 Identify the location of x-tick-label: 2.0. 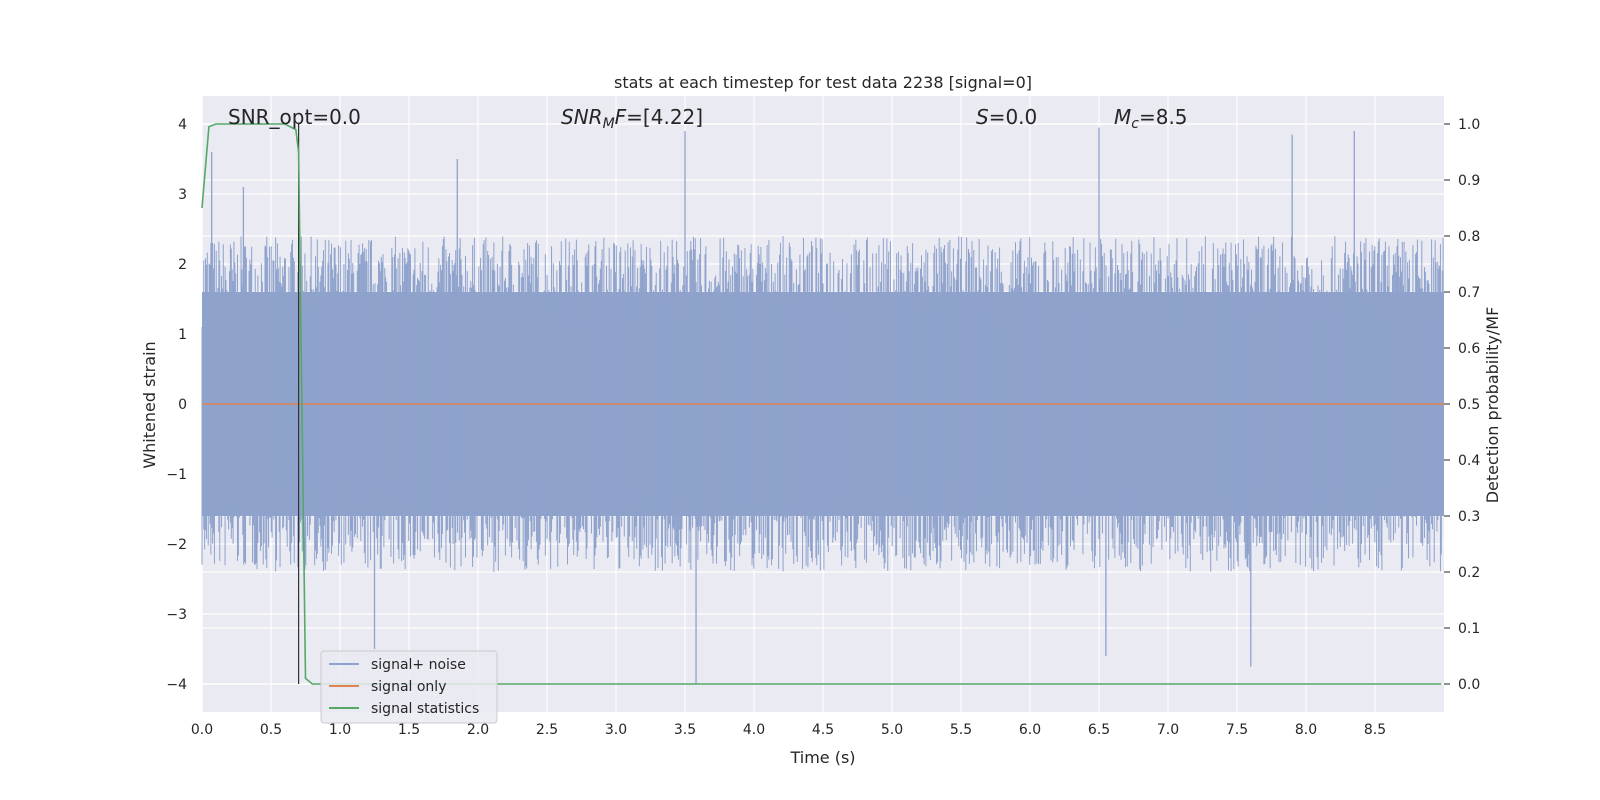
(478, 730).